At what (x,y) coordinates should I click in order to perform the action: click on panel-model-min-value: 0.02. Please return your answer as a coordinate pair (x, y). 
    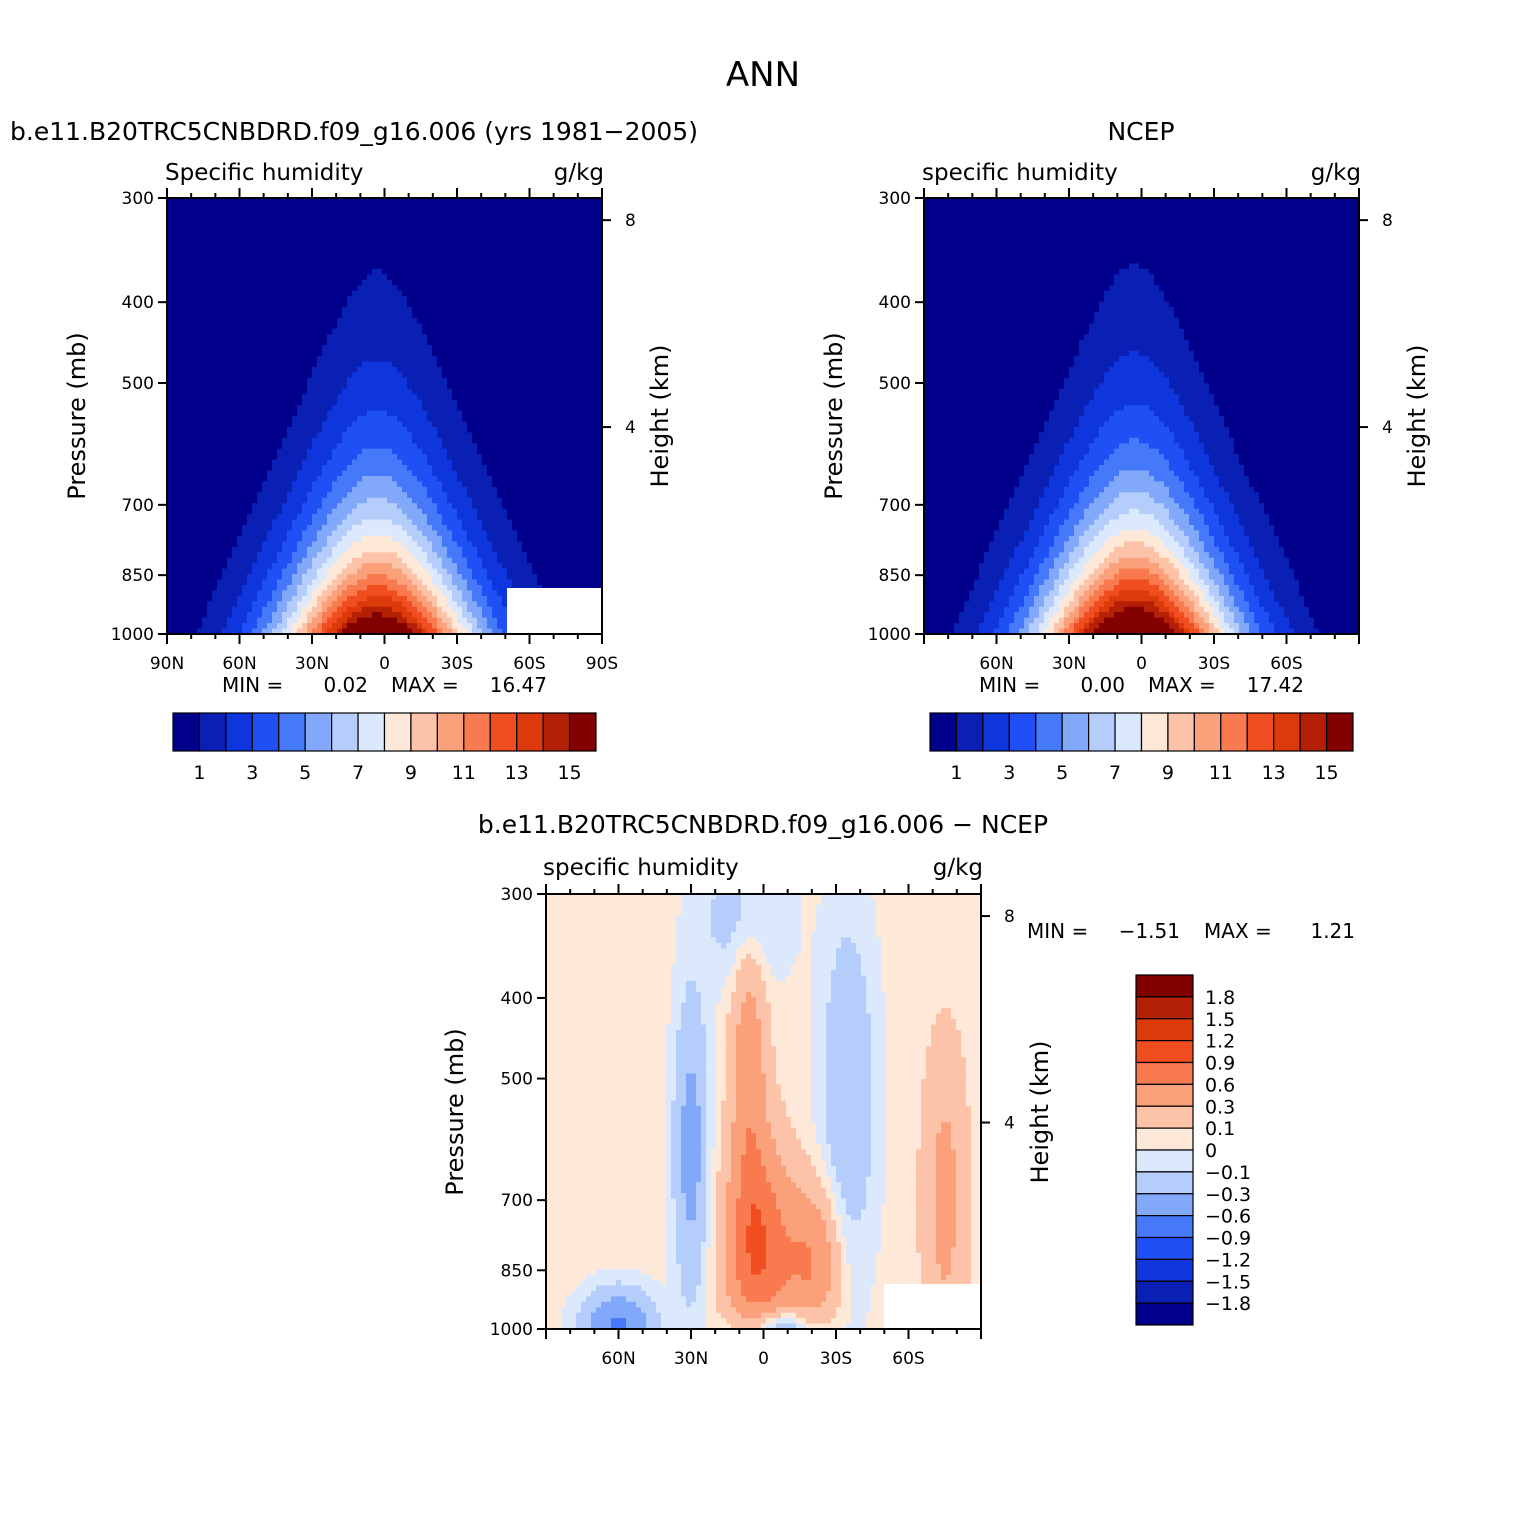
    Looking at the image, I should click on (345, 685).